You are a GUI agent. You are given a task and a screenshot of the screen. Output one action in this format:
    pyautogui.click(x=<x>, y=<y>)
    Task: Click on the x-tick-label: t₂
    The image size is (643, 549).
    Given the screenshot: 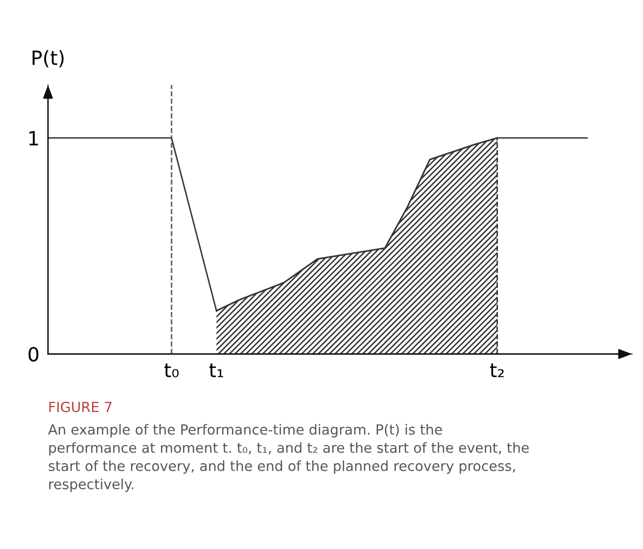 What is the action you would take?
    pyautogui.click(x=497, y=370)
    